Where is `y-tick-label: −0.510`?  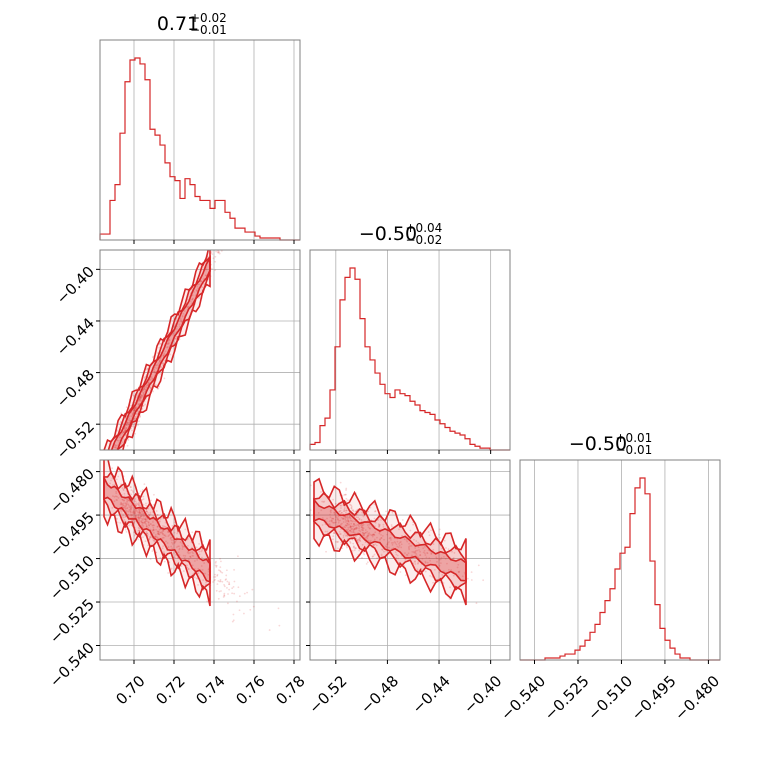 y-tick-label: −0.510 is located at coordinates (72, 578).